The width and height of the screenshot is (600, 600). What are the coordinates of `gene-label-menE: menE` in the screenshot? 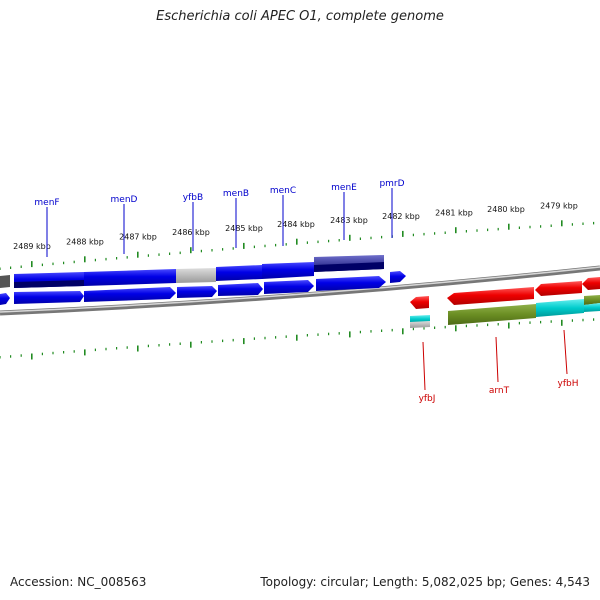 It's located at (344, 188).